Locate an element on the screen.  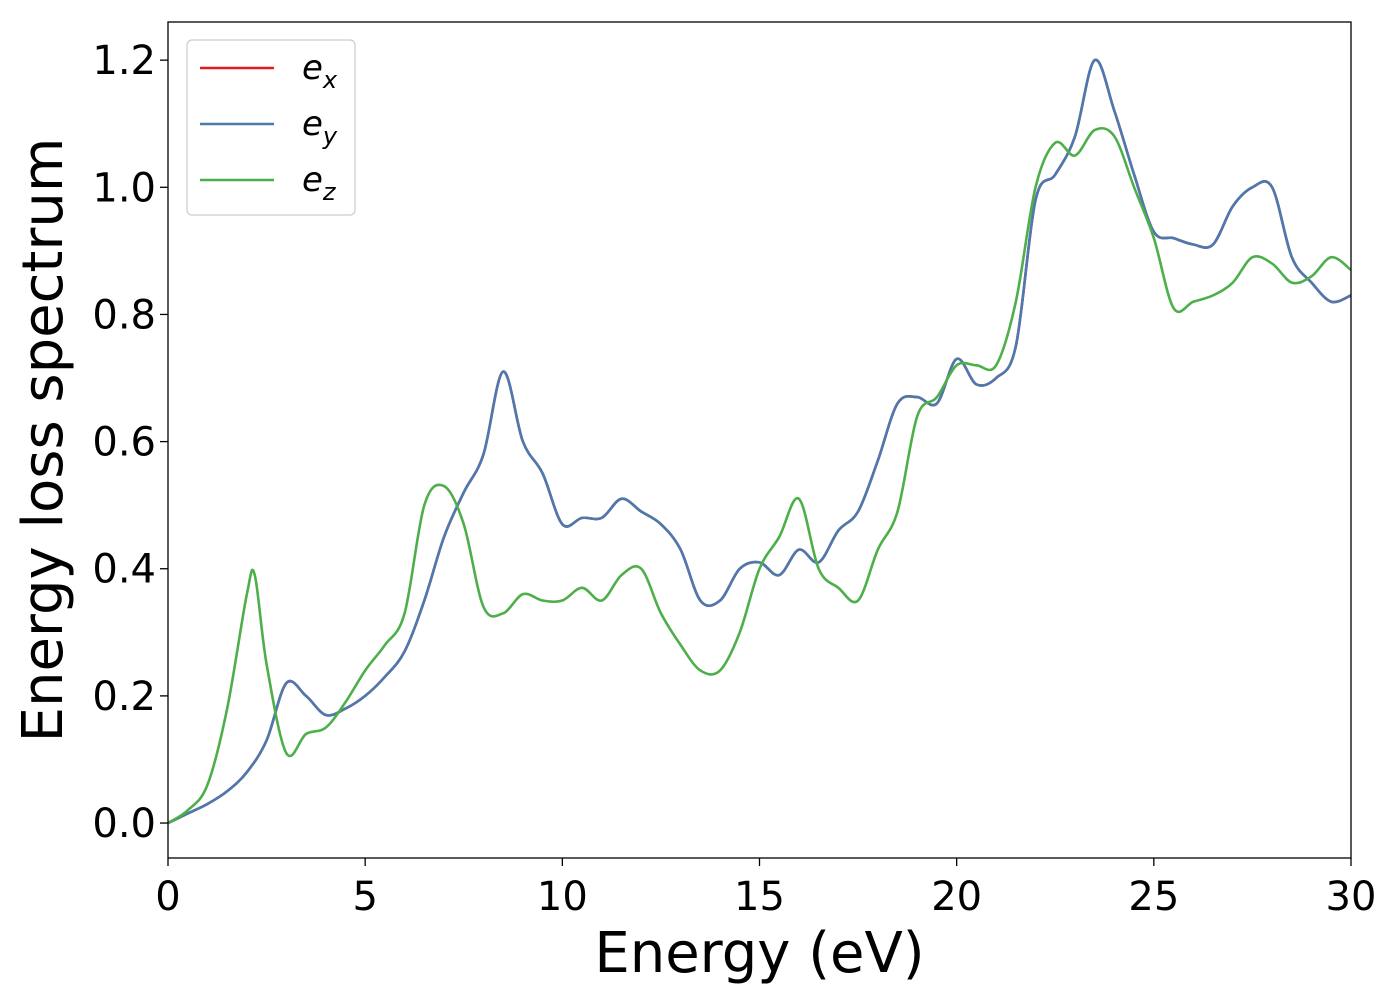
x-axis: 0 5 10 15 20 25 30 is located at coordinates (765, 889).